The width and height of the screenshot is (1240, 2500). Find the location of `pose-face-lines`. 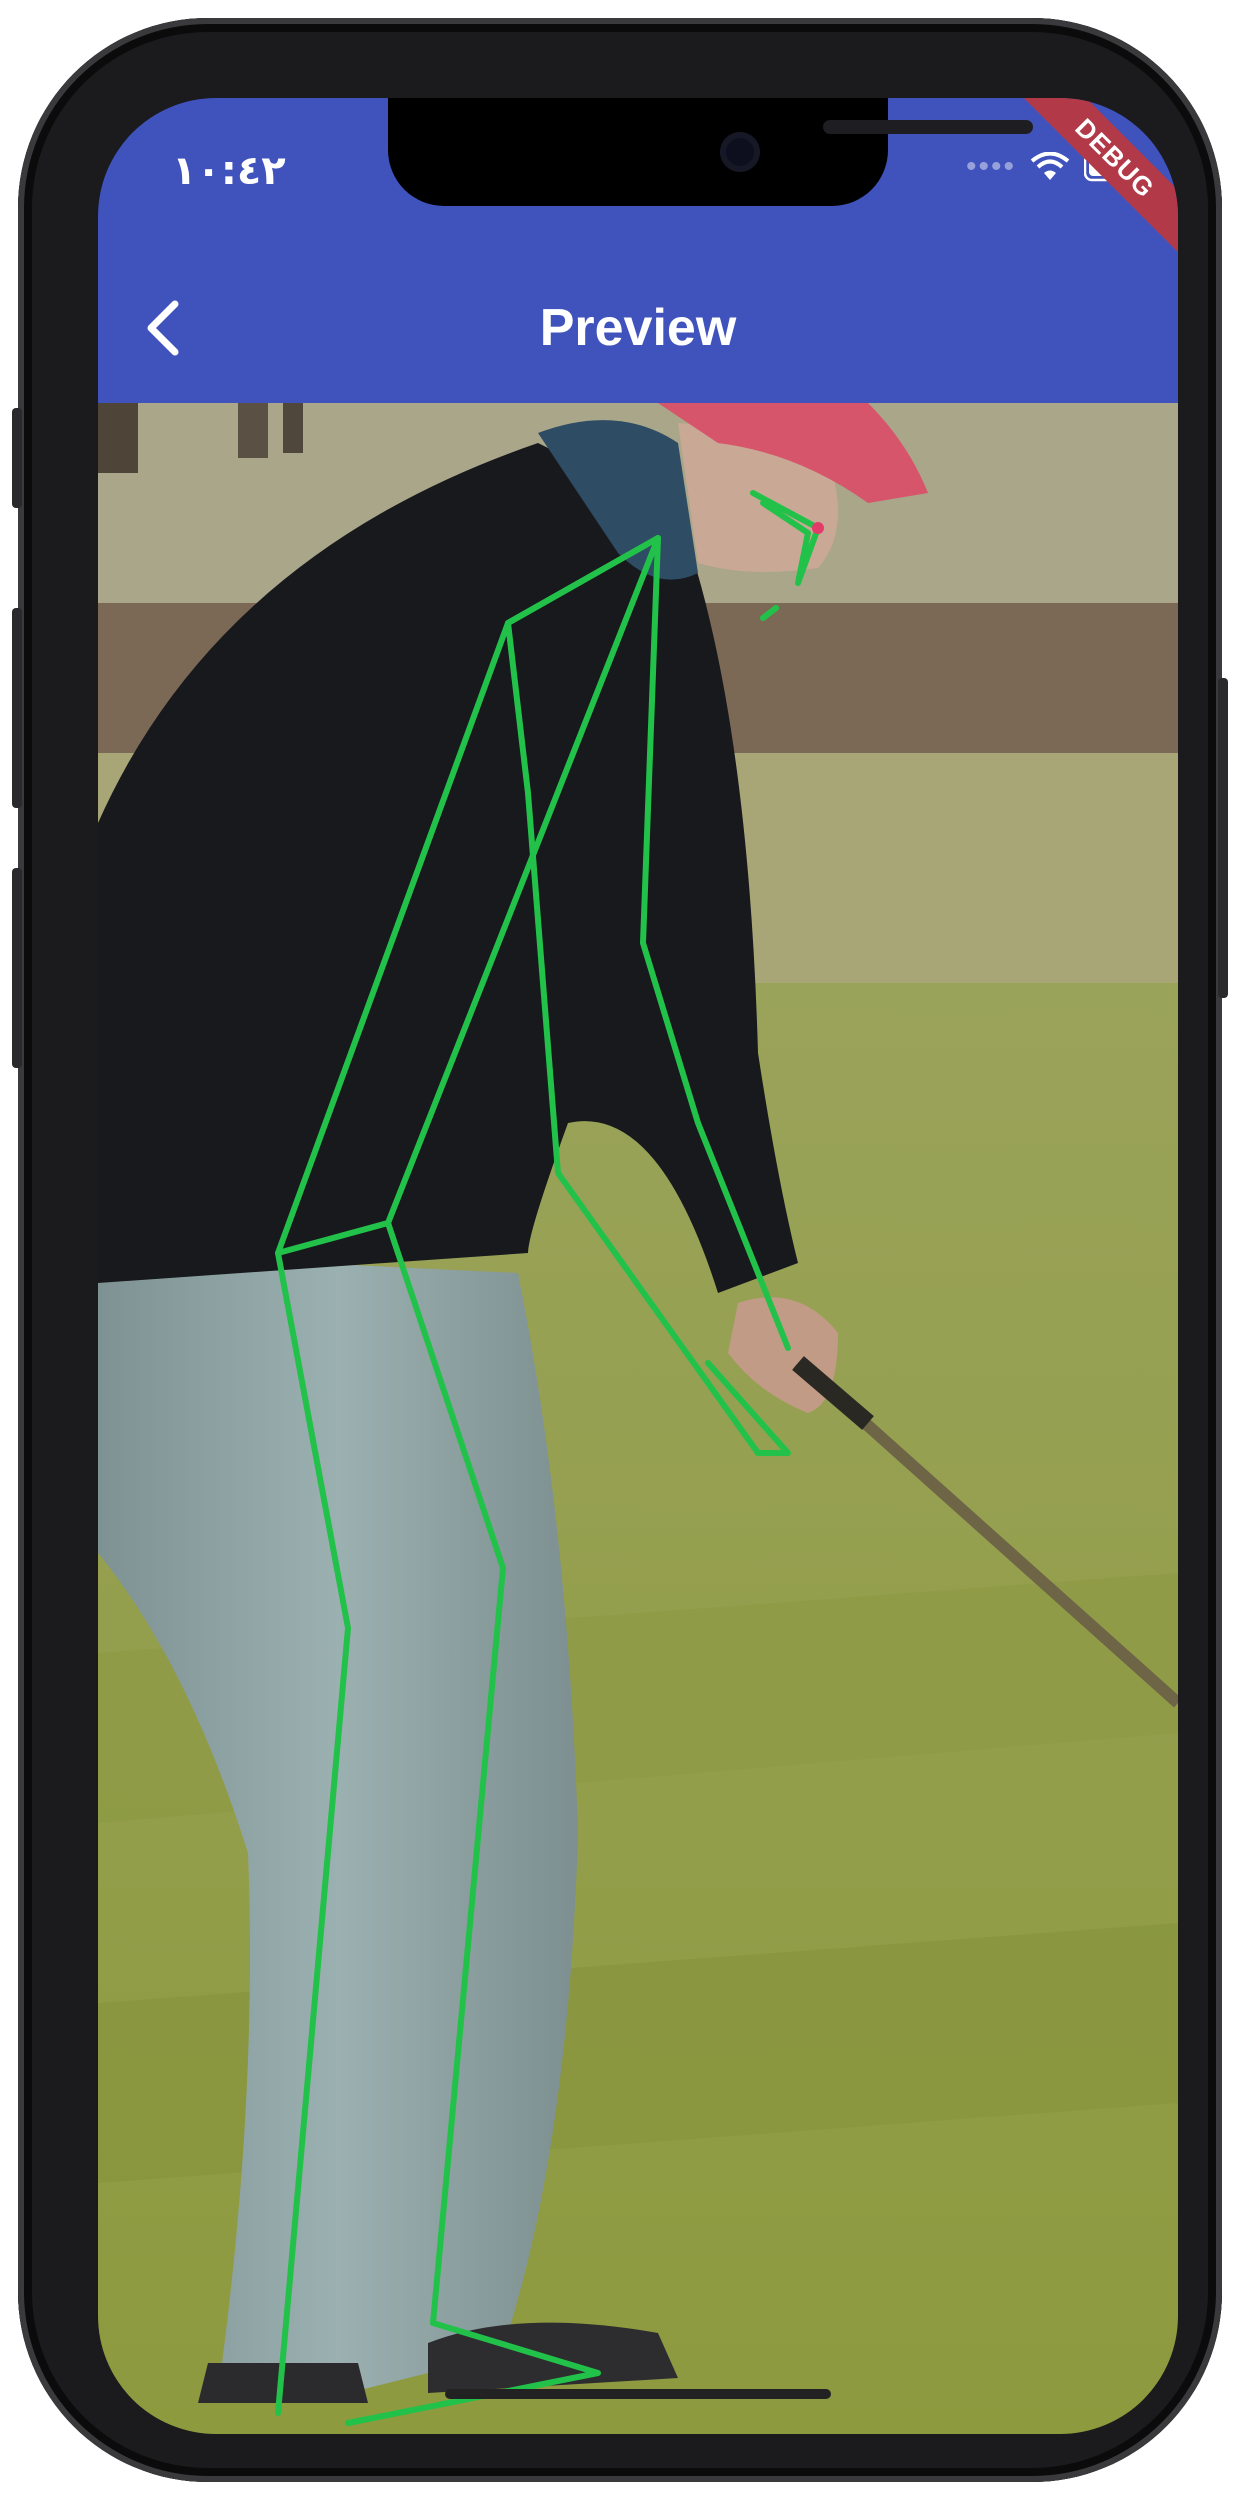

pose-face-lines is located at coordinates (785, 538).